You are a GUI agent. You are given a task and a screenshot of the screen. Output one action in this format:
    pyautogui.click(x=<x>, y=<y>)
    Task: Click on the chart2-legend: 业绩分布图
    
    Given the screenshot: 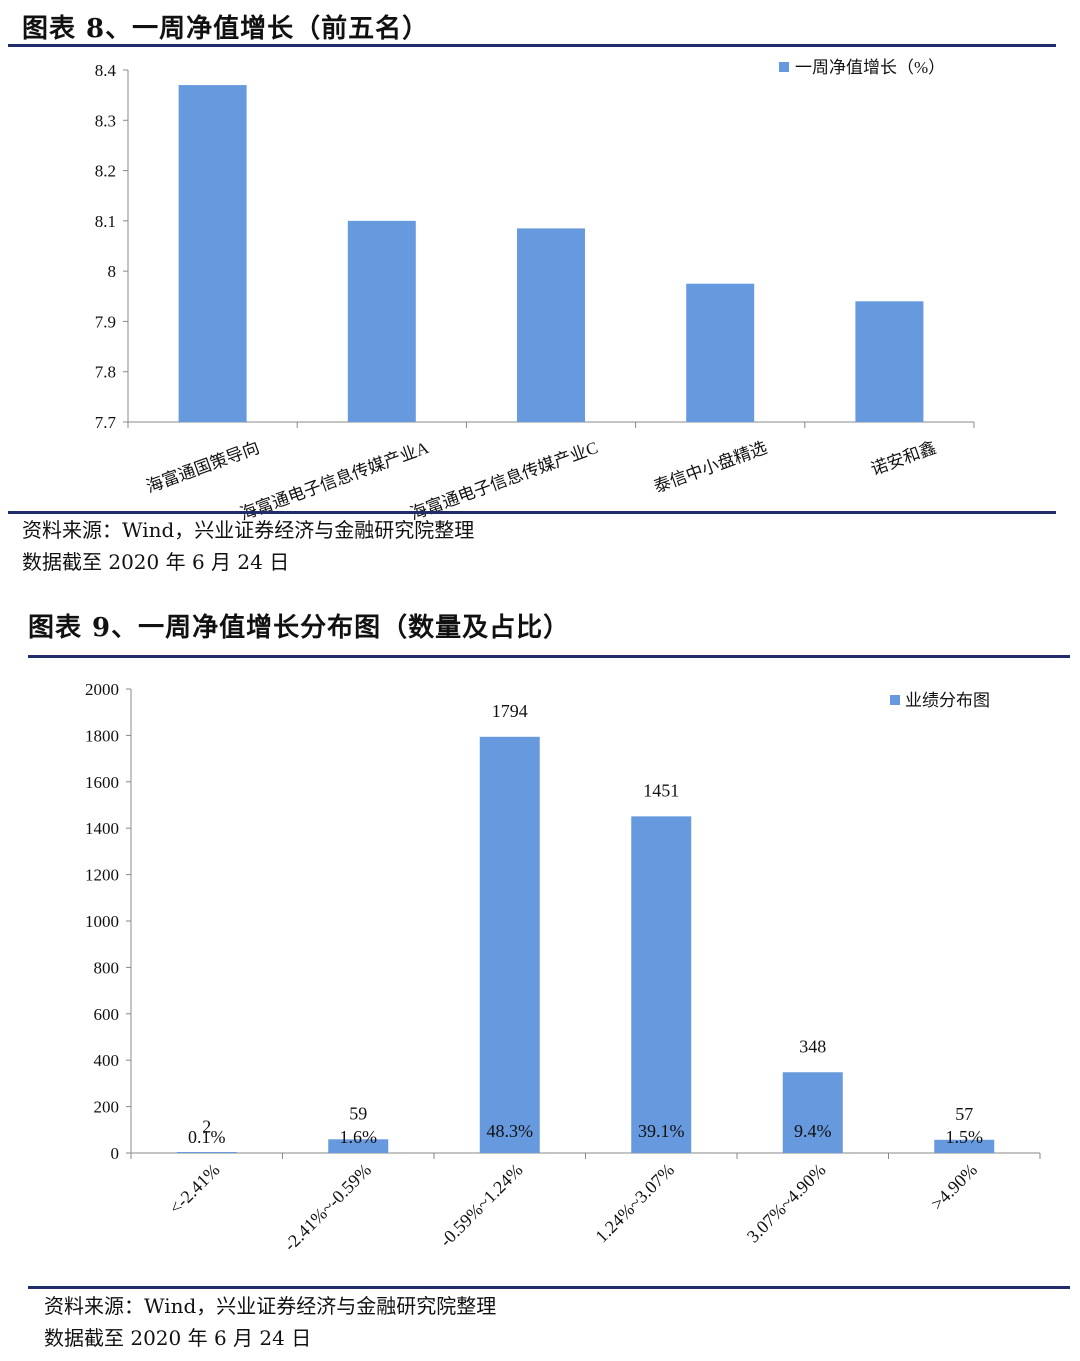 What is the action you would take?
    pyautogui.click(x=940, y=700)
    